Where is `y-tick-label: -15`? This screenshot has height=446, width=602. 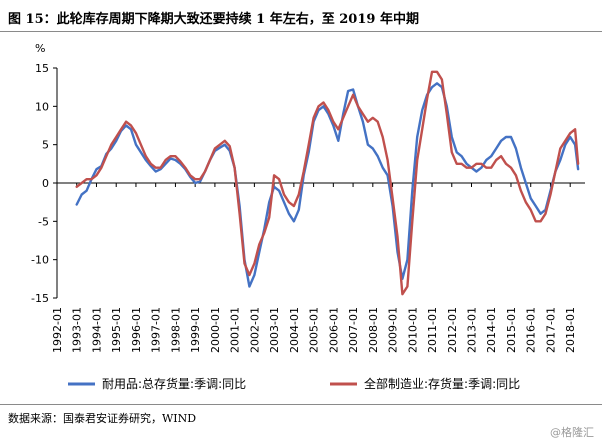
y-tick-label: -15 is located at coordinates (40, 298).